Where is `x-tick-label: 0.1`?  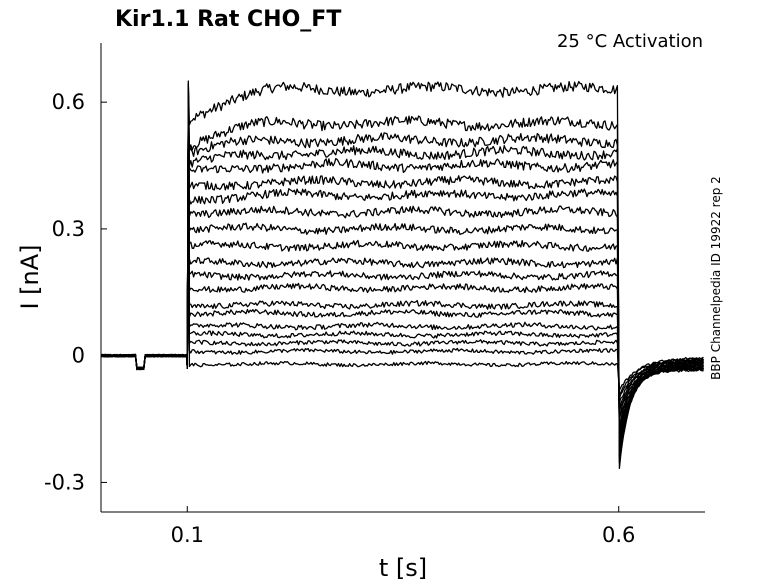
x-tick-label: 0.1 is located at coordinates (187, 535).